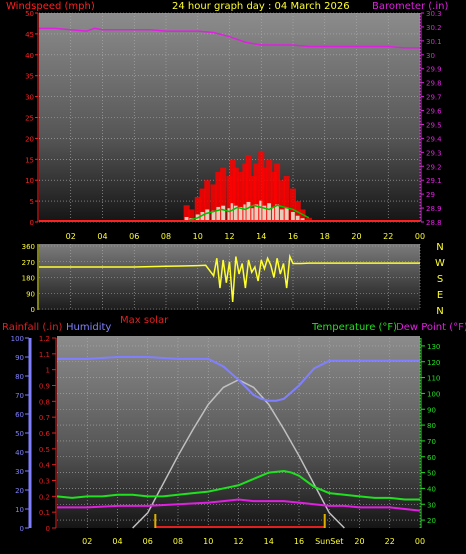 This screenshot has height=554, width=466. I want to click on direction-panel-plot, so click(229, 278).